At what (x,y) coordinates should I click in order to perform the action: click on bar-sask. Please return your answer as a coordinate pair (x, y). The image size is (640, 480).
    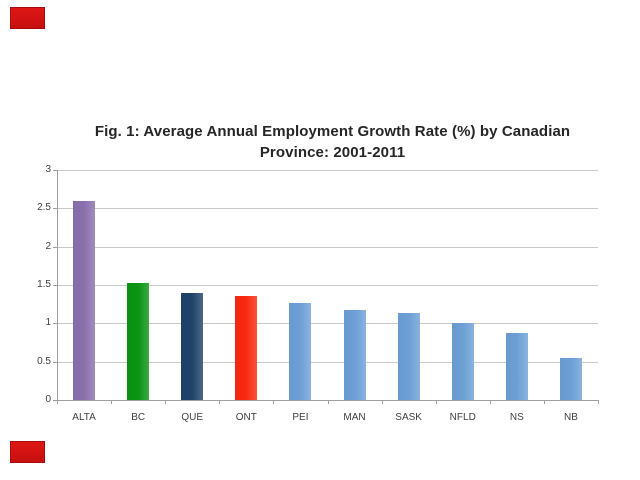
    Looking at the image, I should click on (408, 356).